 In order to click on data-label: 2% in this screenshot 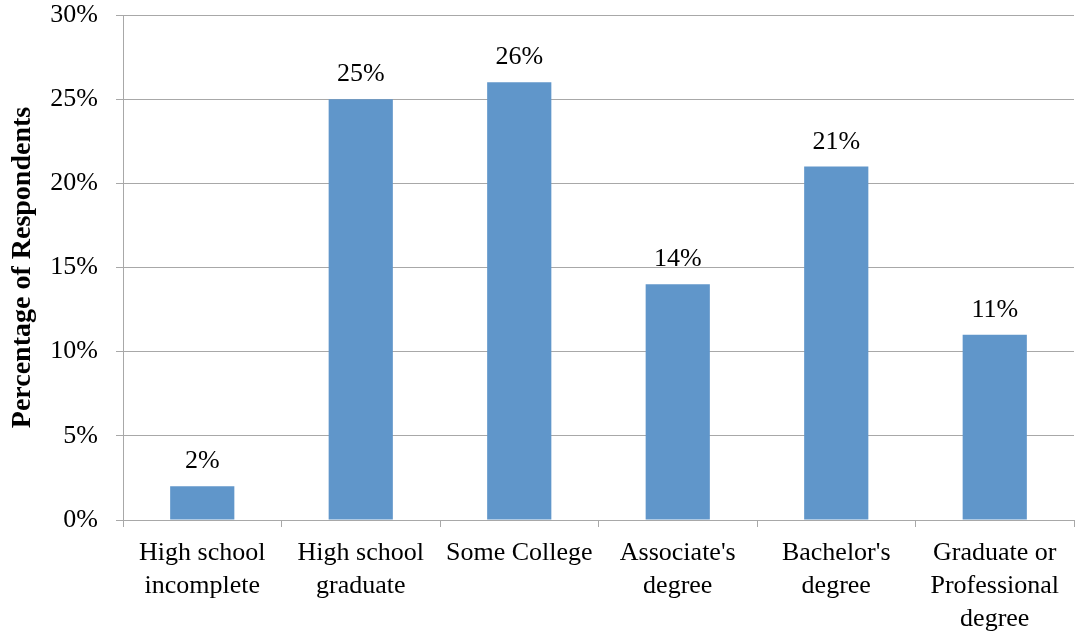, I will do `click(202, 460)`.